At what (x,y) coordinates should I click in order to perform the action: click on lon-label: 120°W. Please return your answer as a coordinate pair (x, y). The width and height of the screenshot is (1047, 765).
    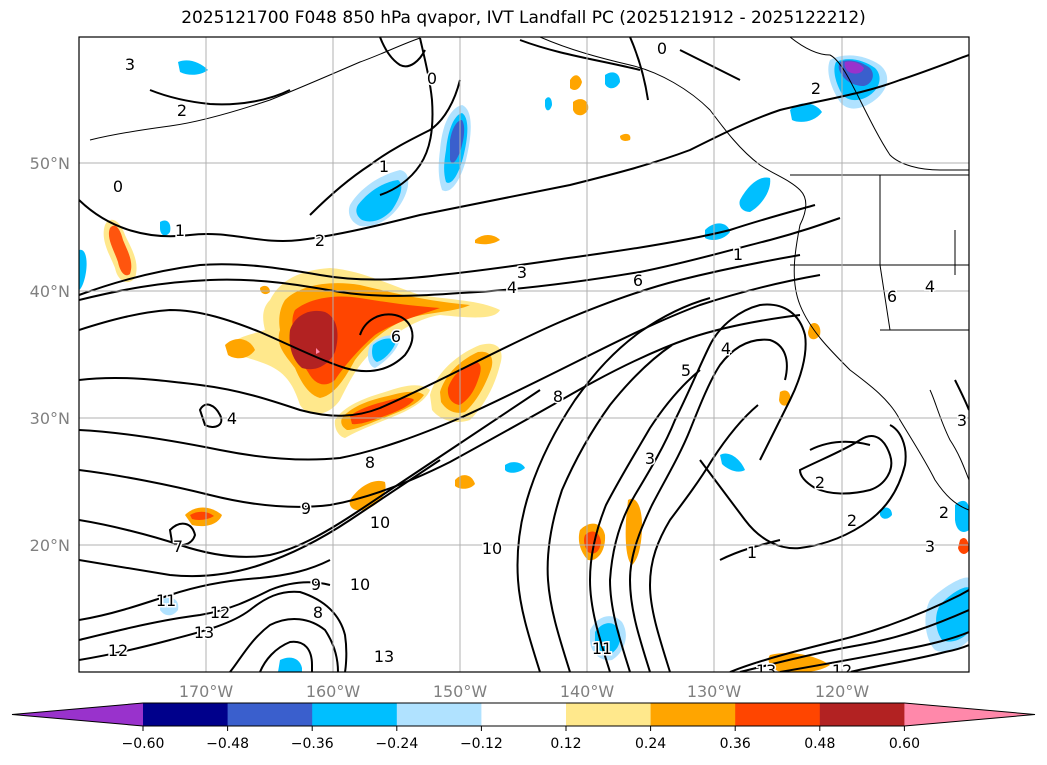
    Looking at the image, I should click on (842, 691).